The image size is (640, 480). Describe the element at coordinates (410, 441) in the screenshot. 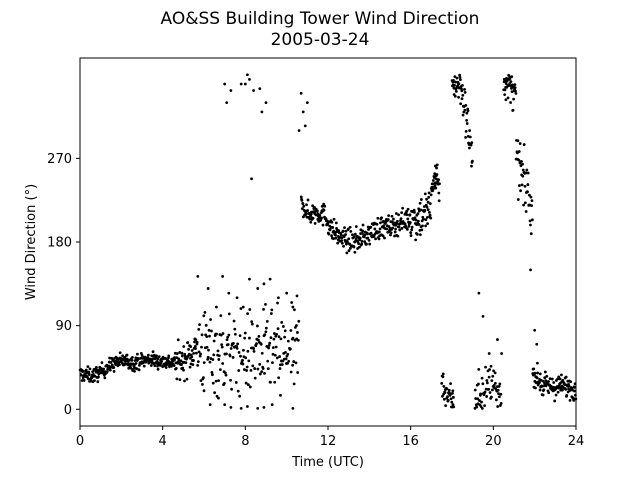

I see `x-tick-label: 16` at that location.